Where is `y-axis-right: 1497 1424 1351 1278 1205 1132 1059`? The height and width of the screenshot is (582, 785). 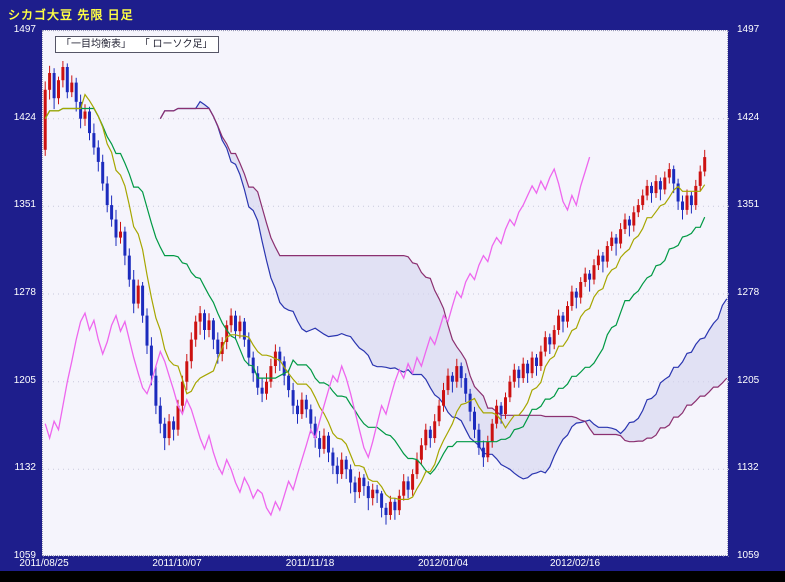 y-axis-right: 1497 1424 1351 1278 1205 1132 1059 is located at coordinates (757, 291).